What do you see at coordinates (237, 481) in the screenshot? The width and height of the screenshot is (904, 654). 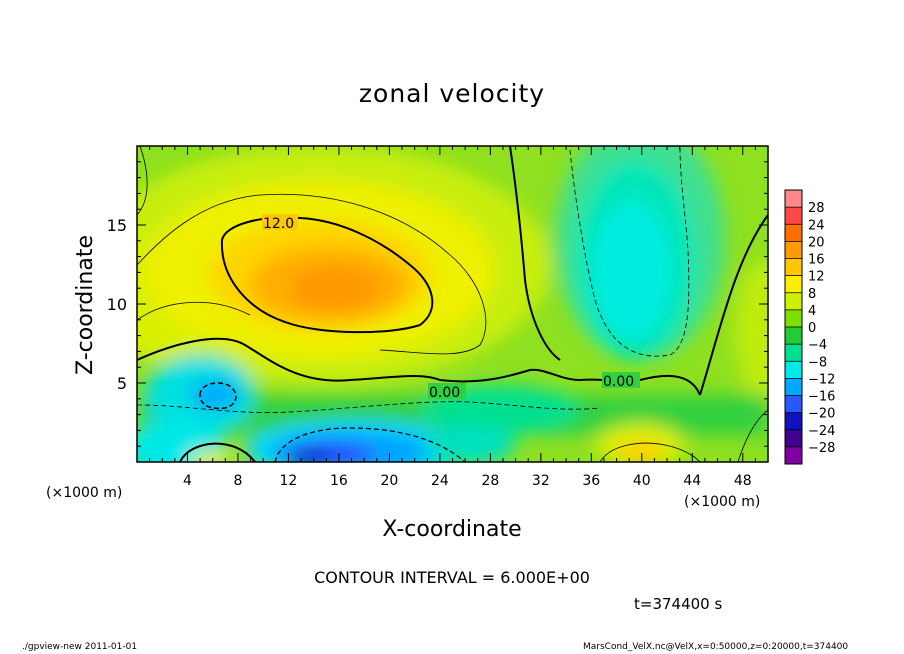 I see `x-tick-label: 8` at bounding box center [237, 481].